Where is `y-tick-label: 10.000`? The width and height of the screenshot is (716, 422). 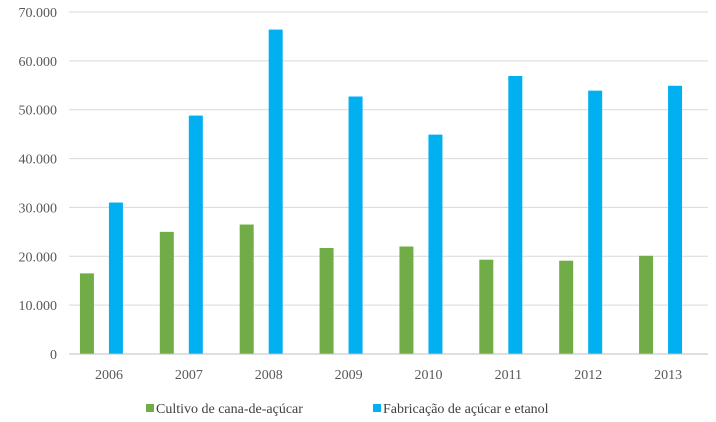
y-tick-label: 10.000 is located at coordinates (38, 306).